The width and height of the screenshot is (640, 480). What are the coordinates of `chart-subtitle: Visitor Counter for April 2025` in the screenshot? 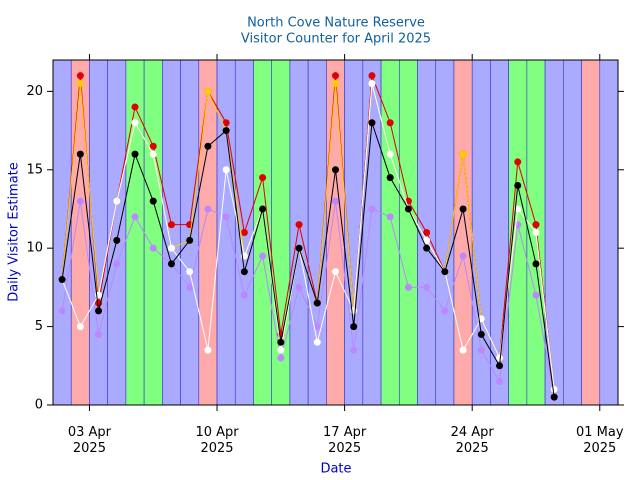 It's located at (336, 39).